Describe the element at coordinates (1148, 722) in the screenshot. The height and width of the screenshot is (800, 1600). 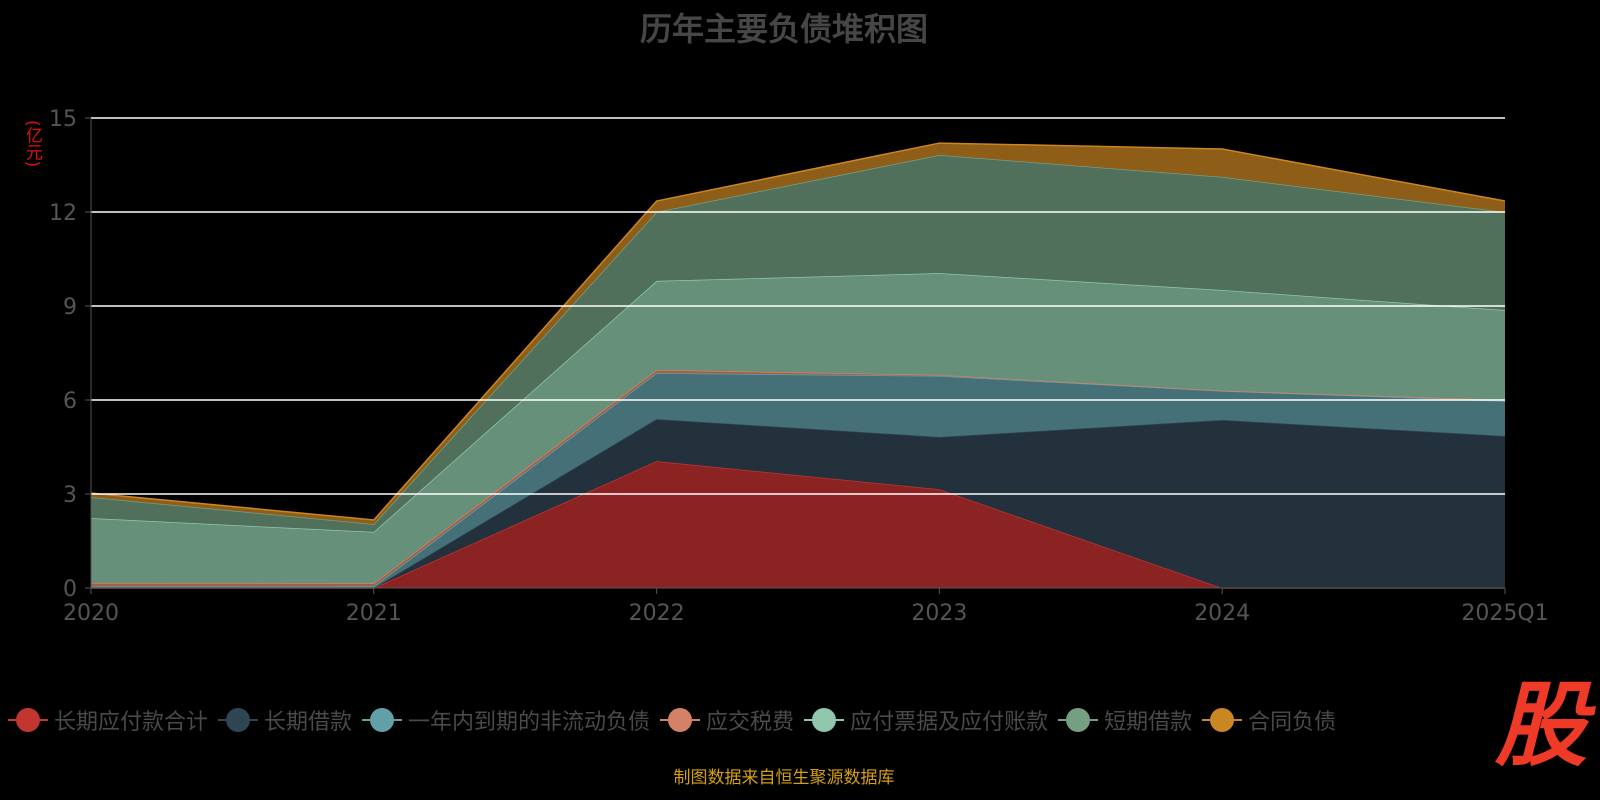
I see `legend-label: 短期借款` at that location.